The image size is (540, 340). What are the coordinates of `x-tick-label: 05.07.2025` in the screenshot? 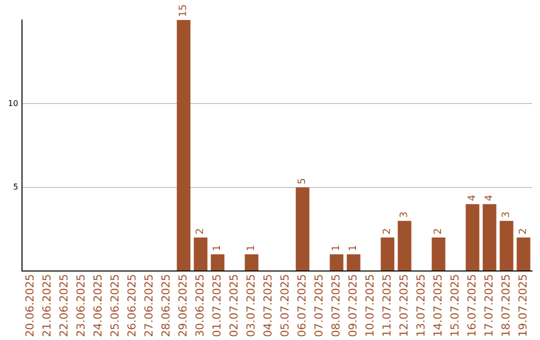 It's located at (285, 306).